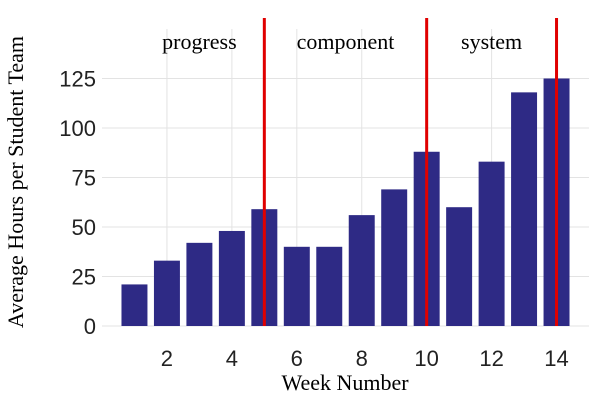  I want to click on x-tick-label: 14, so click(556, 358).